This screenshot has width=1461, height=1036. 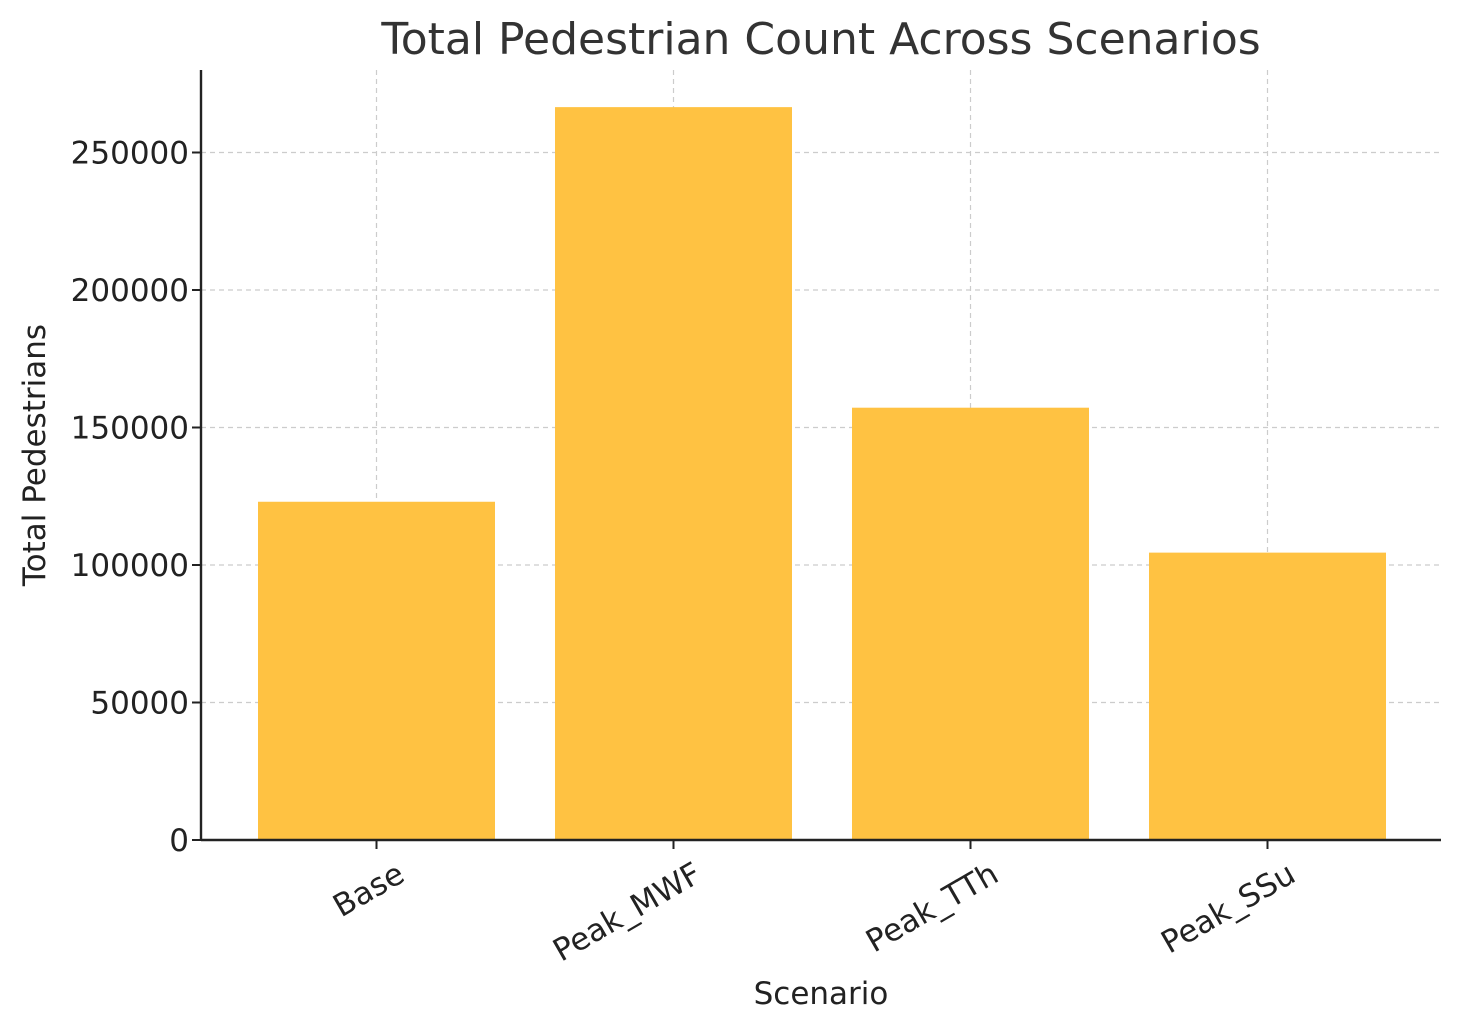 I want to click on x-tick-label: Base, so click(x=368, y=890).